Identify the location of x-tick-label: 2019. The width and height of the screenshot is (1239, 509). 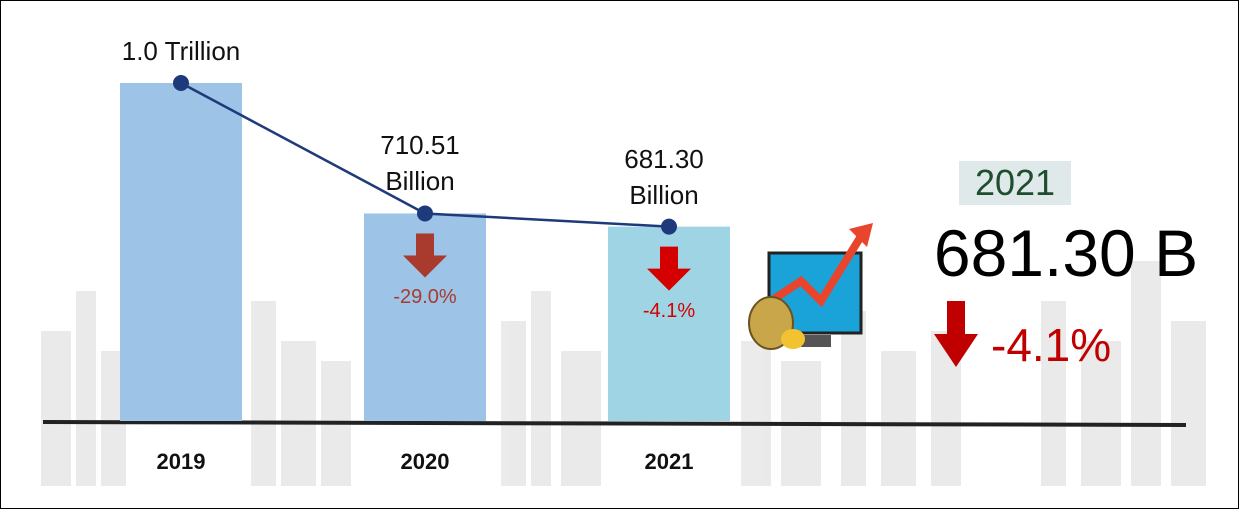
(181, 461).